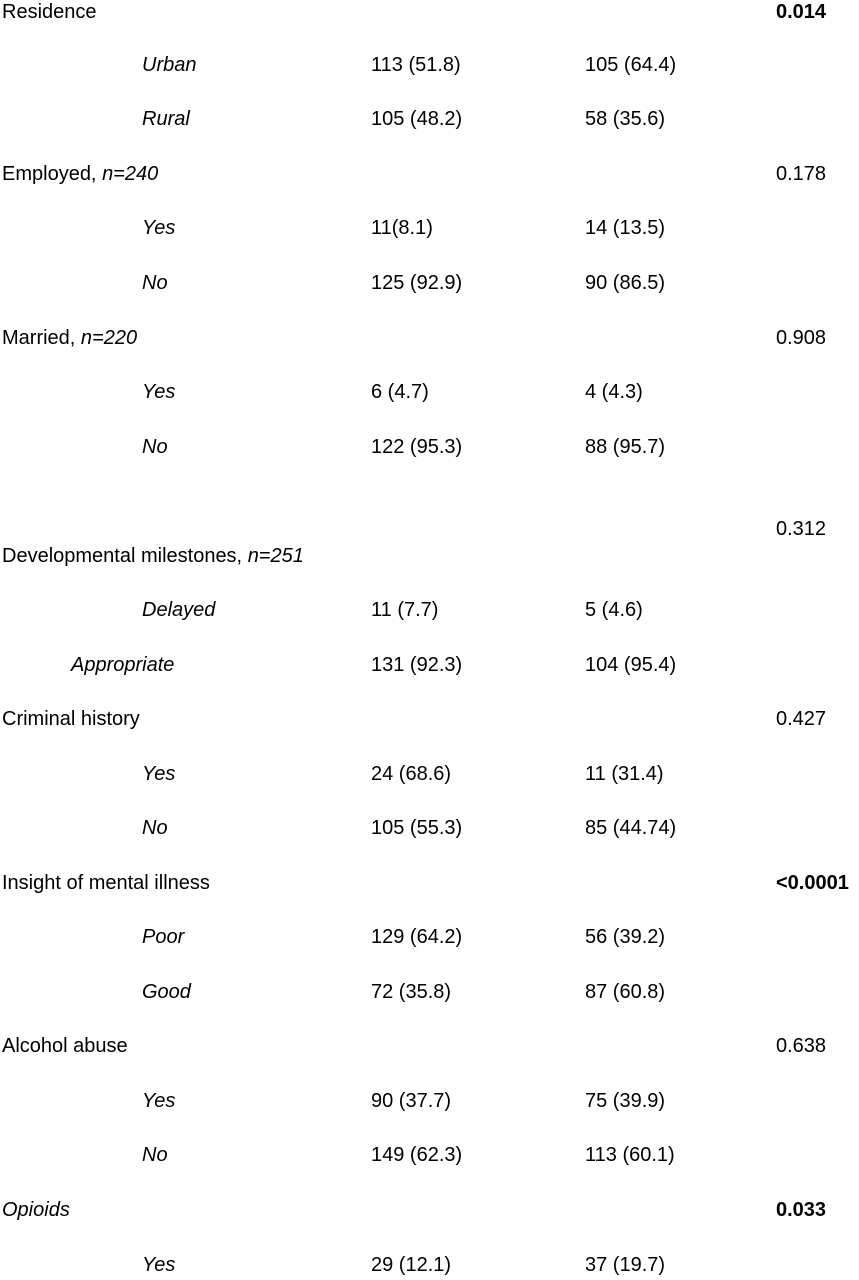 Image resolution: width=859 pixels, height=1280 pixels. What do you see at coordinates (417, 665) in the screenshot?
I see `group1-value: 131 (92.3)` at bounding box center [417, 665].